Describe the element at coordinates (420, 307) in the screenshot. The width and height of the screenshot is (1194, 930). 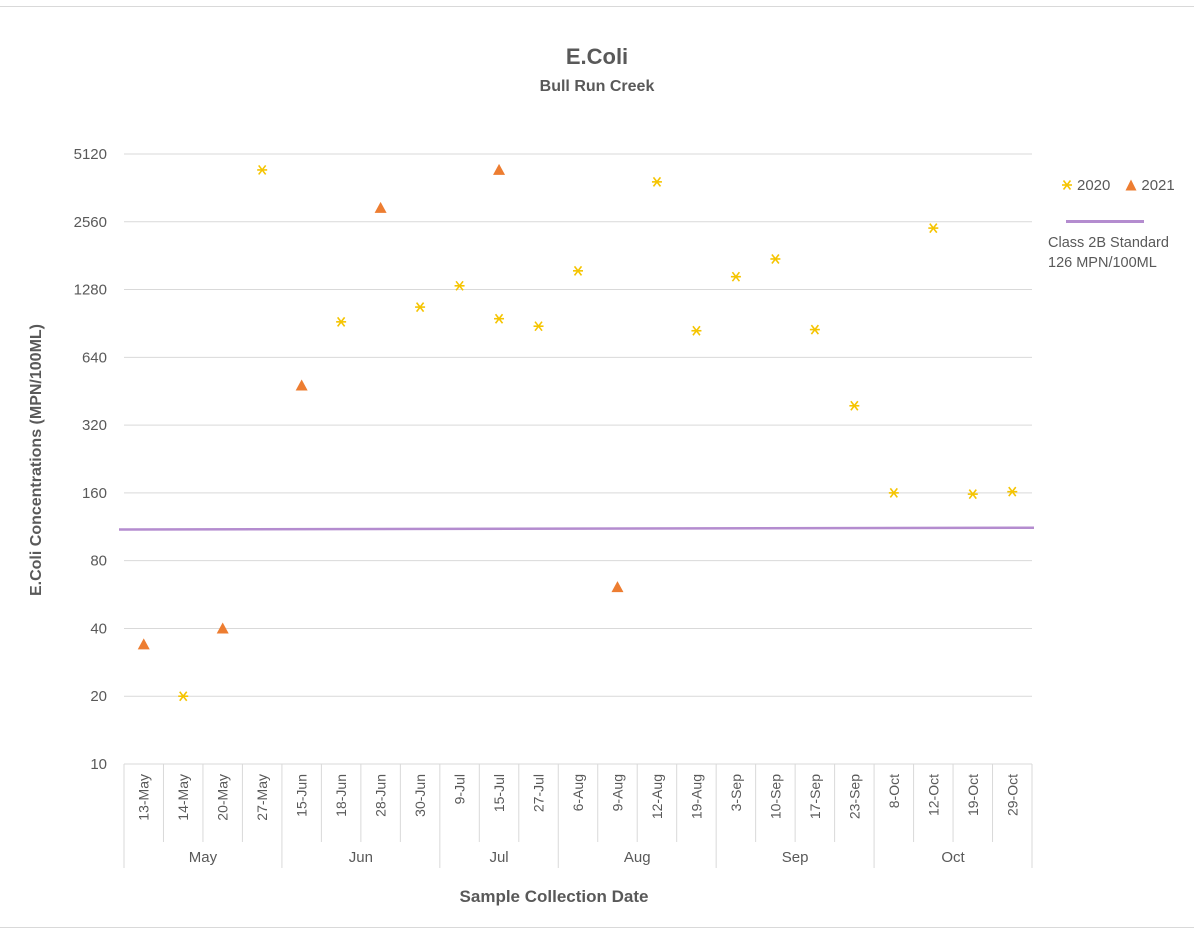
I see `point-2020-30-Jun` at that location.